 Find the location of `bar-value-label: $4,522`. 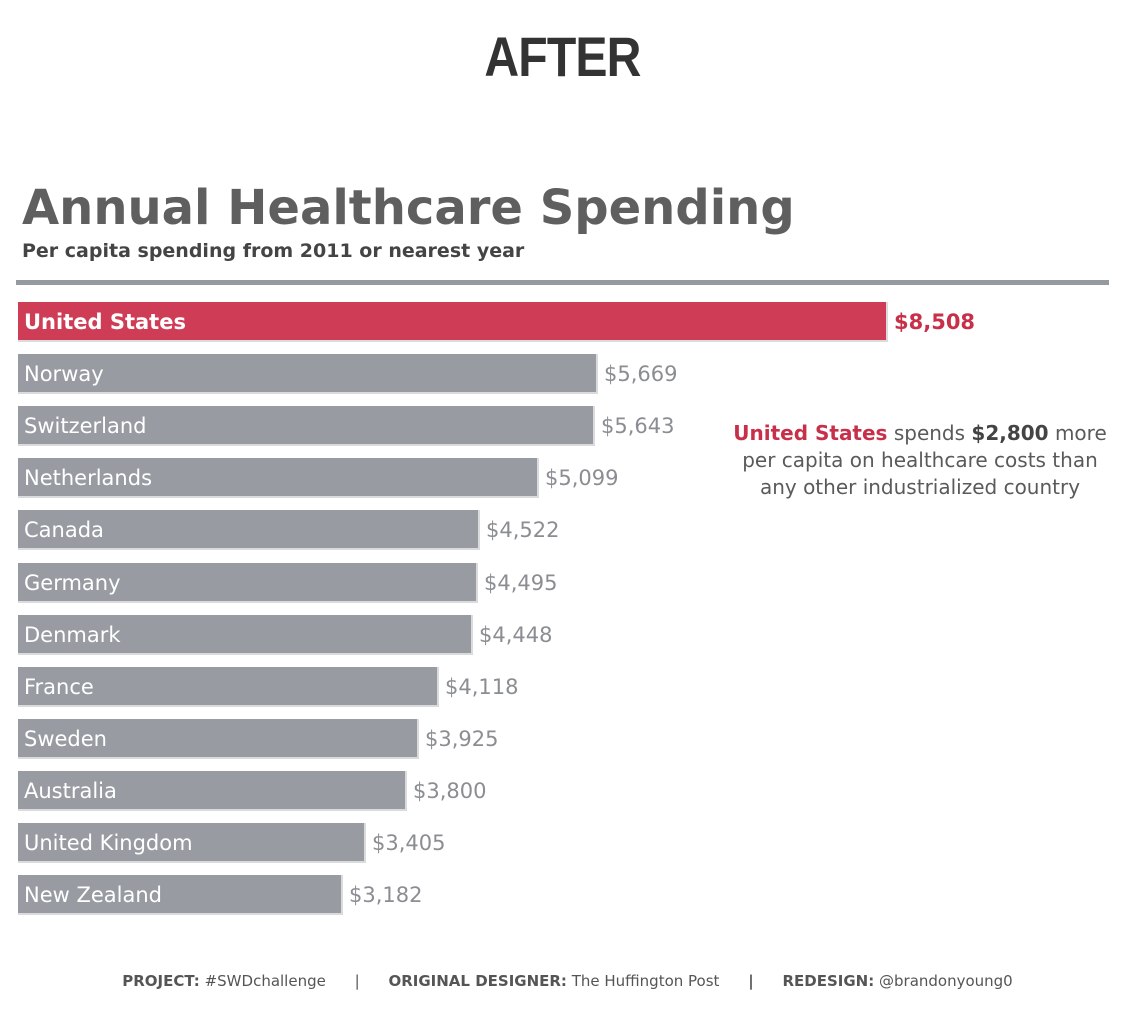

bar-value-label: $4,522 is located at coordinates (523, 530).